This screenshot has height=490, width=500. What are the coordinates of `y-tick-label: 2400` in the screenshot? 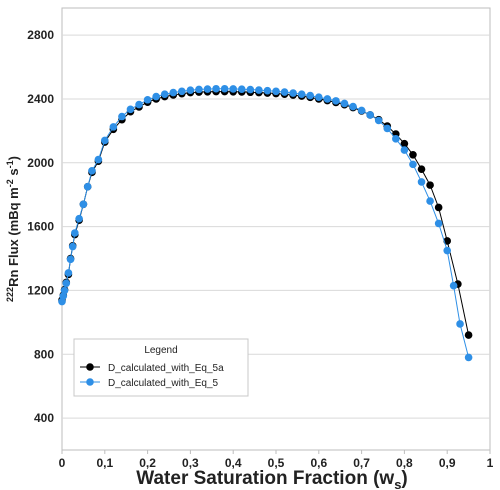 It's located at (40, 99).